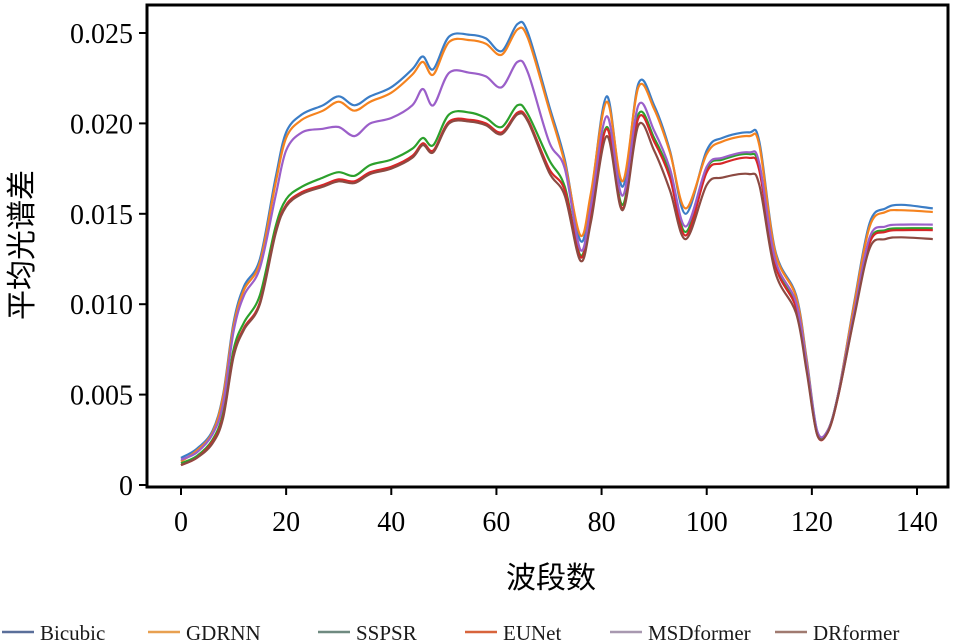 The height and width of the screenshot is (644, 968). What do you see at coordinates (450, 632) in the screenshot?
I see `legend: Bicubic GDRNN SSPSR EUNet MSDformer DRformer` at bounding box center [450, 632].